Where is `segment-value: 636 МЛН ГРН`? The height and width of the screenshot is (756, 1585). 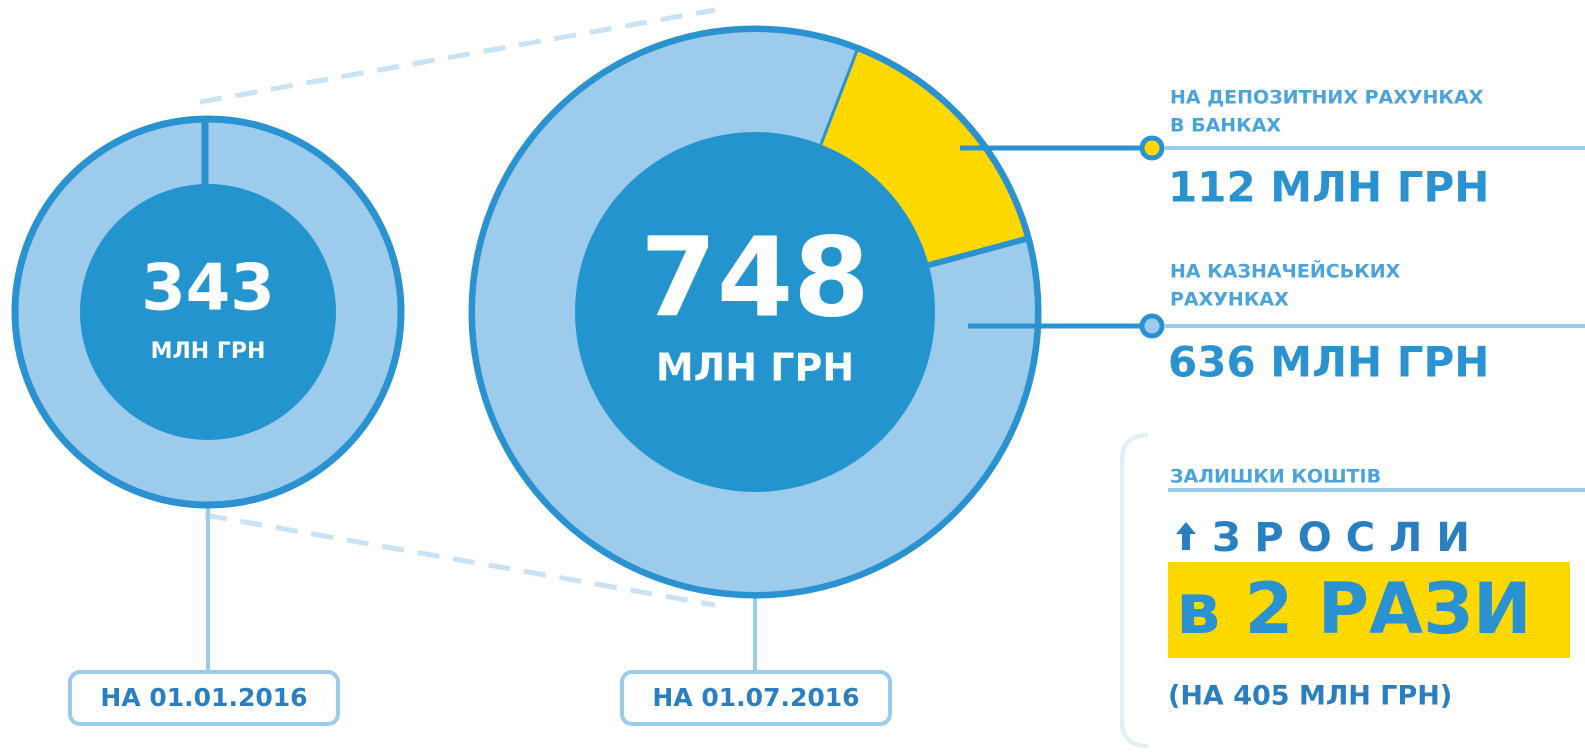
segment-value: 636 МЛН ГРН is located at coordinates (1328, 362).